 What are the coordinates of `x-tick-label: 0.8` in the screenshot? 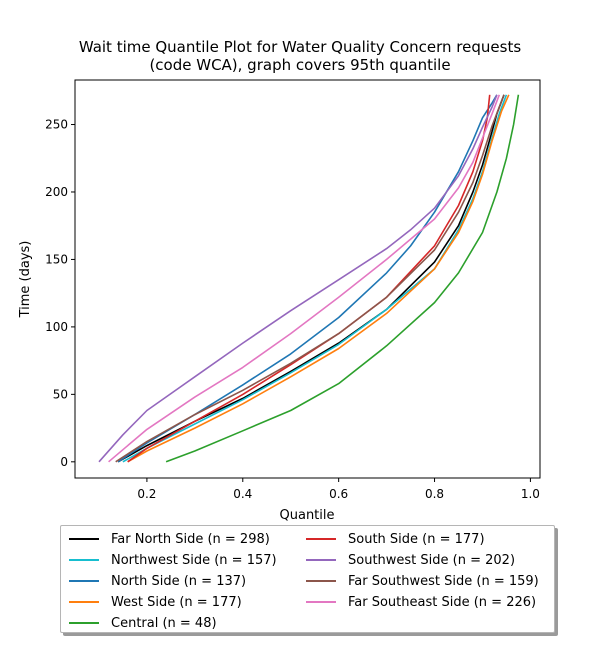 It's located at (434, 494).